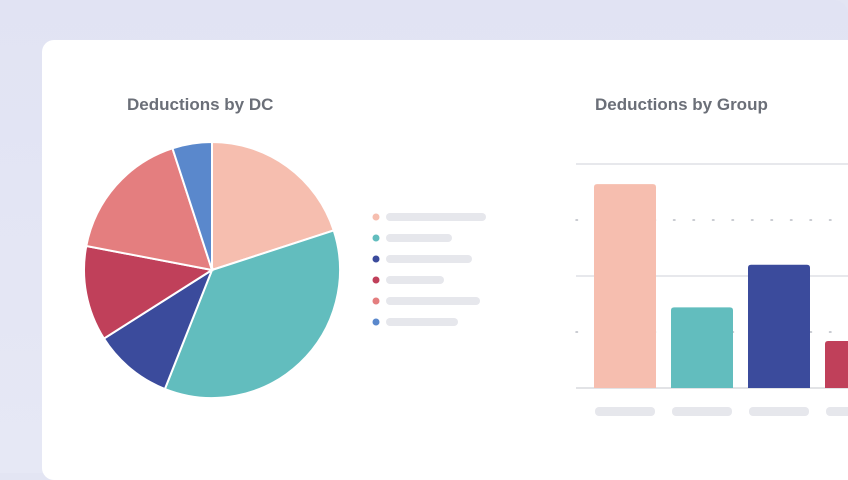 This screenshot has height=480, width=848. I want to click on pie-legend, so click(429, 269).